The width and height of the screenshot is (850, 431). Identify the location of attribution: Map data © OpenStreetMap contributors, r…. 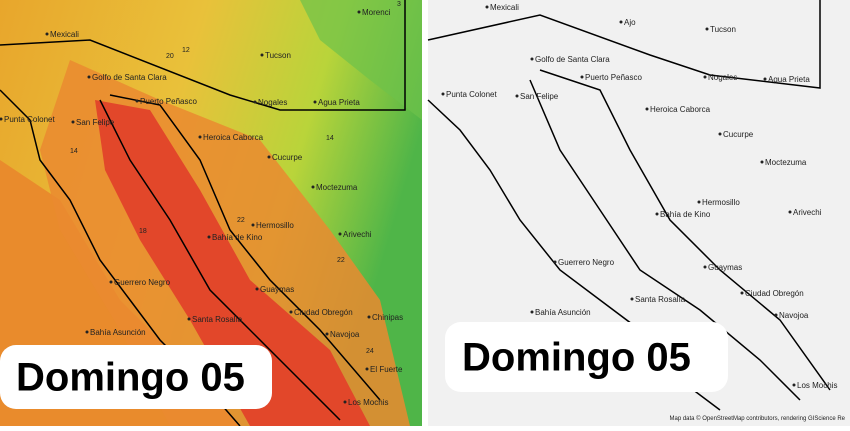
(757, 418).